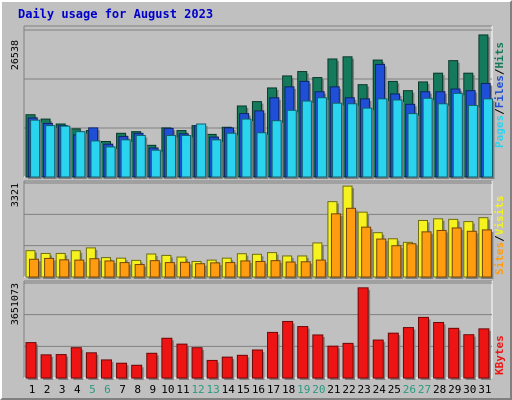 The image size is (512, 400). What do you see at coordinates (333, 389) in the screenshot?
I see `x-tick-label: 21` at bounding box center [333, 389].